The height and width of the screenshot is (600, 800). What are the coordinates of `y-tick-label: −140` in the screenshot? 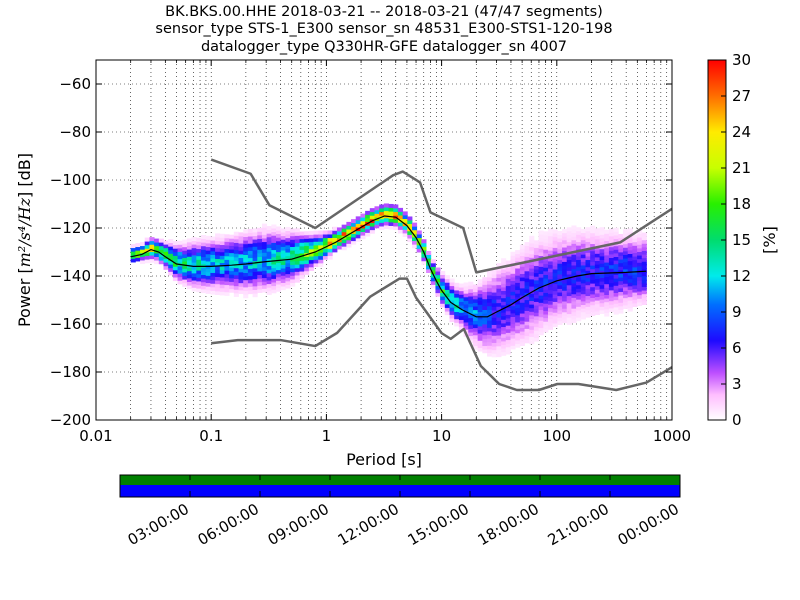 It's located at (70, 276).